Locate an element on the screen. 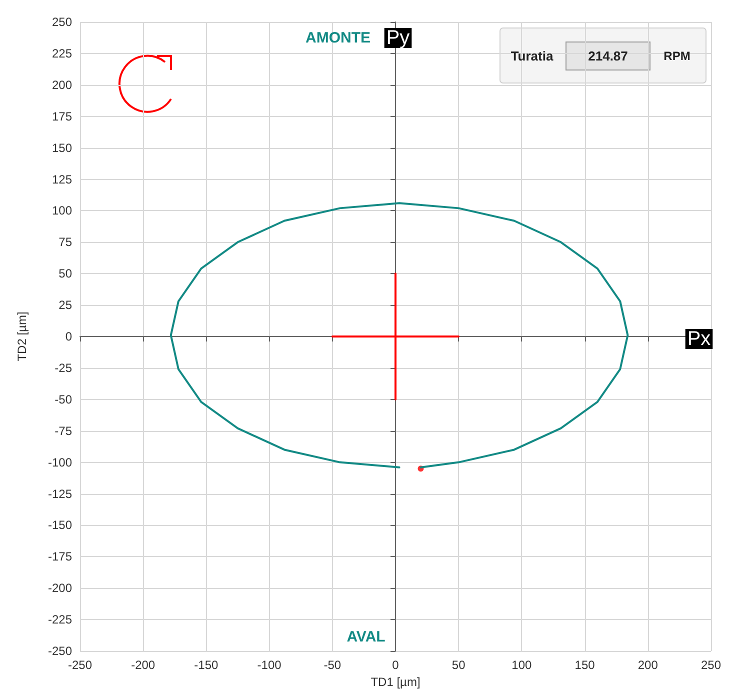 Image resolution: width=734 pixels, height=699 pixels. y-tick-label: 225 is located at coordinates (62, 53).